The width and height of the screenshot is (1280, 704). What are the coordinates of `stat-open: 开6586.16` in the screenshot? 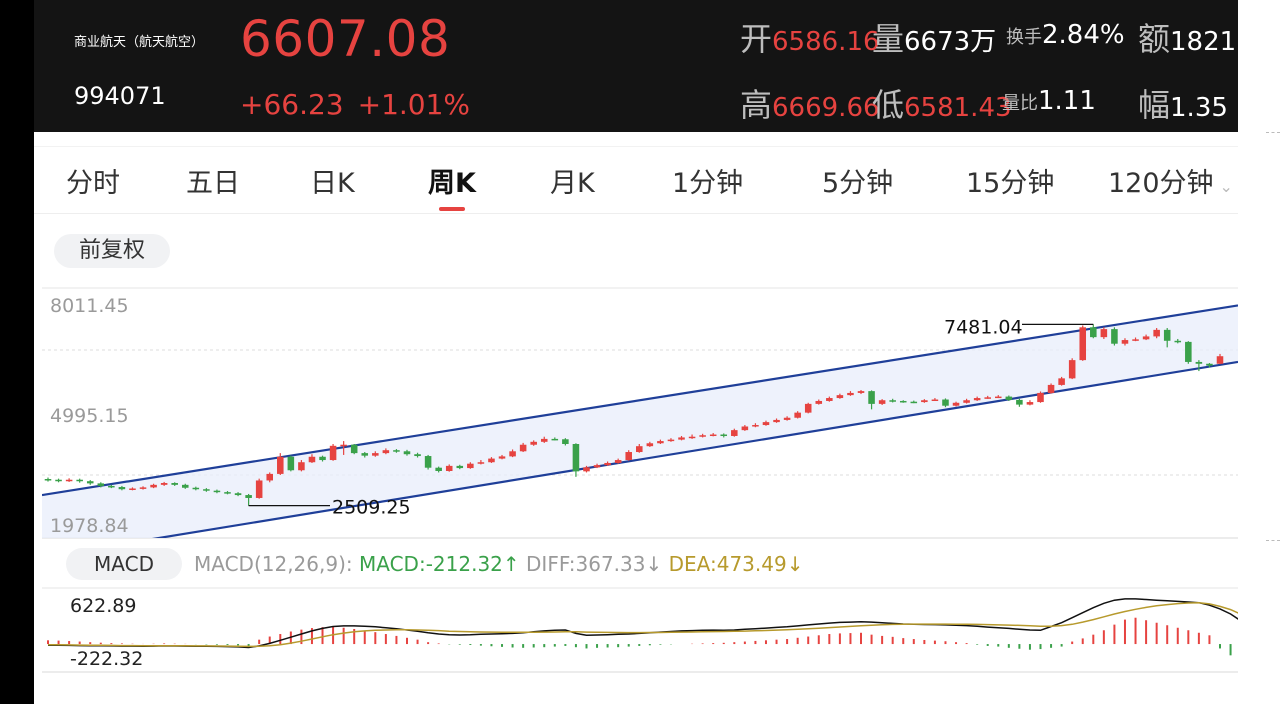 It's located at (810, 37).